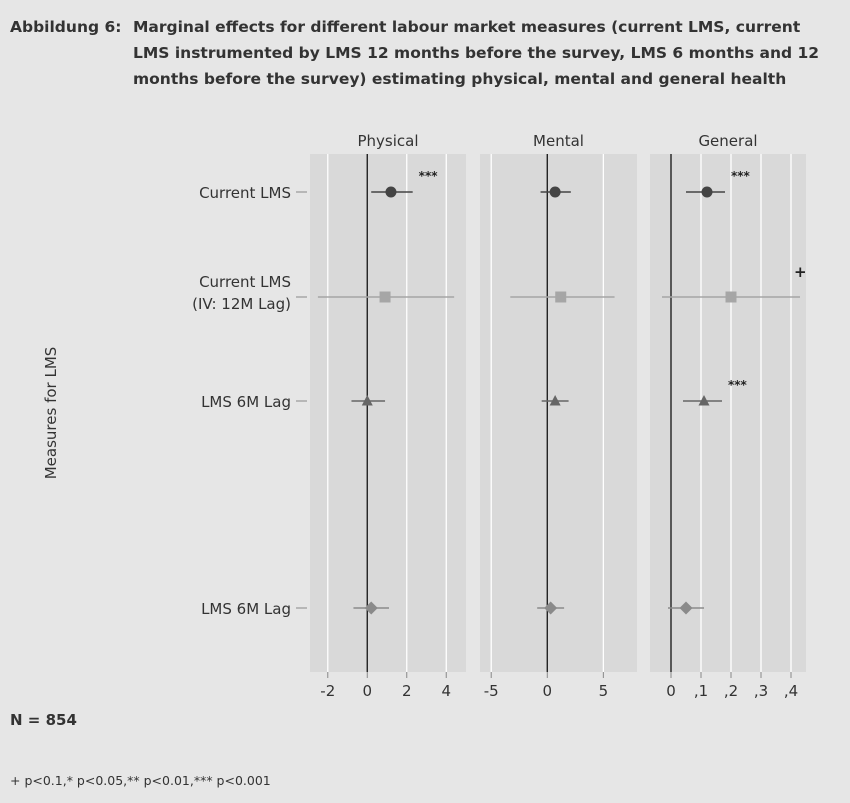 Image resolution: width=850 pixels, height=803 pixels. Describe the element at coordinates (731, 691) in the screenshot. I see `x-tick-label: ,2` at that location.